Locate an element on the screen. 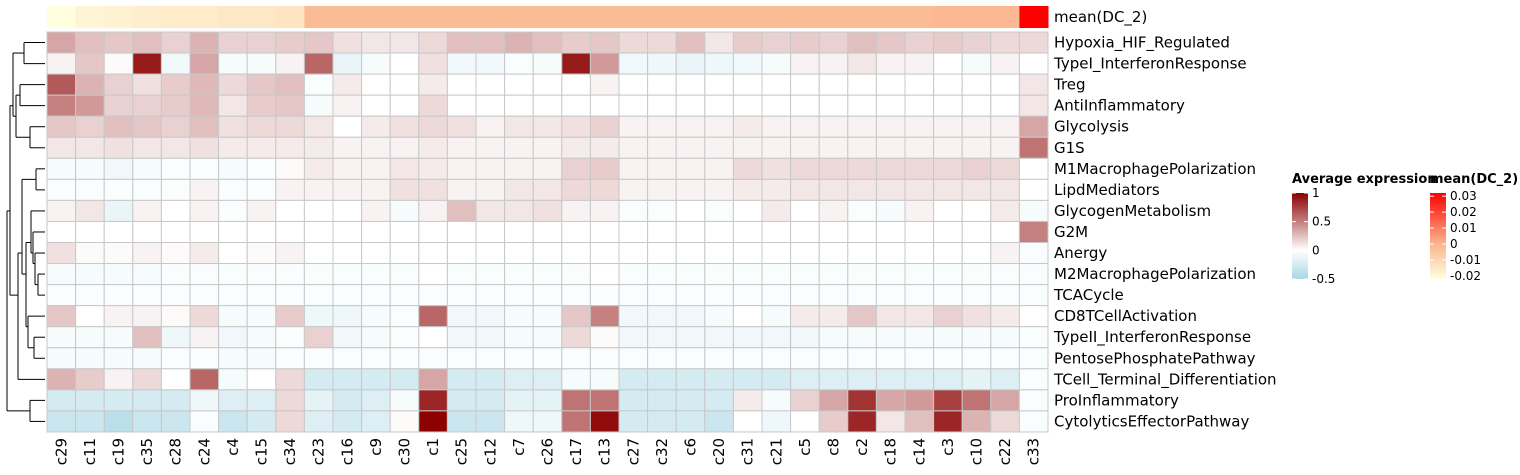  annotation-label: mean(DC_2) is located at coordinates (1100, 17).